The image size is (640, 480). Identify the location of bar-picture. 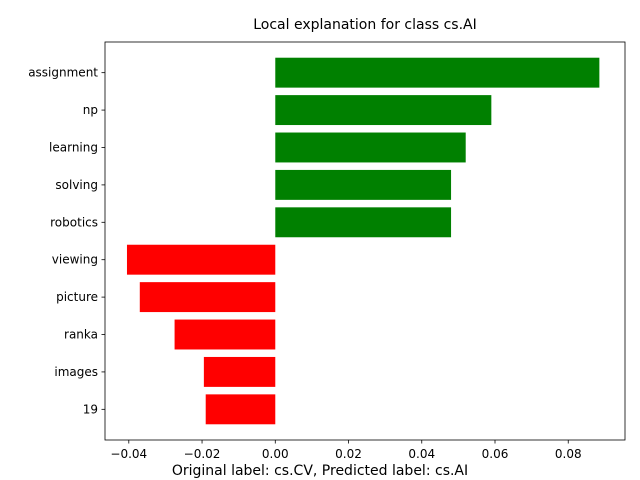
(207, 297).